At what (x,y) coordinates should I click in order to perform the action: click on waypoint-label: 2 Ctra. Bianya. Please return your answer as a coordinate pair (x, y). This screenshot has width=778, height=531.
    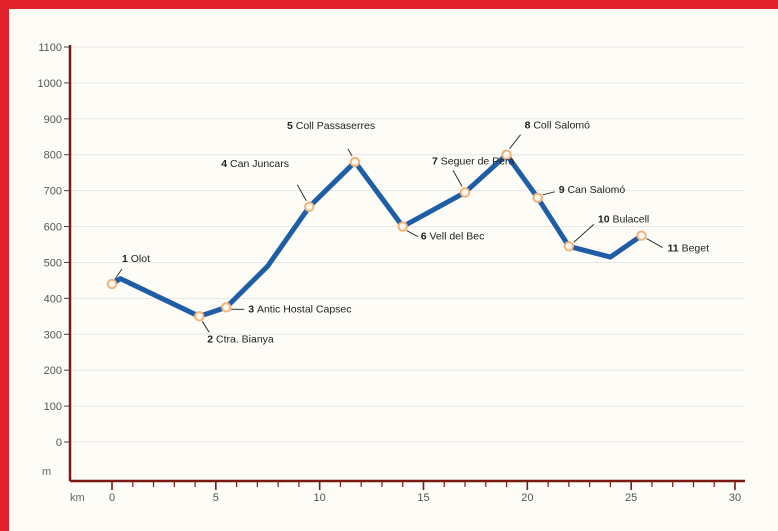
    Looking at the image, I should click on (240, 339).